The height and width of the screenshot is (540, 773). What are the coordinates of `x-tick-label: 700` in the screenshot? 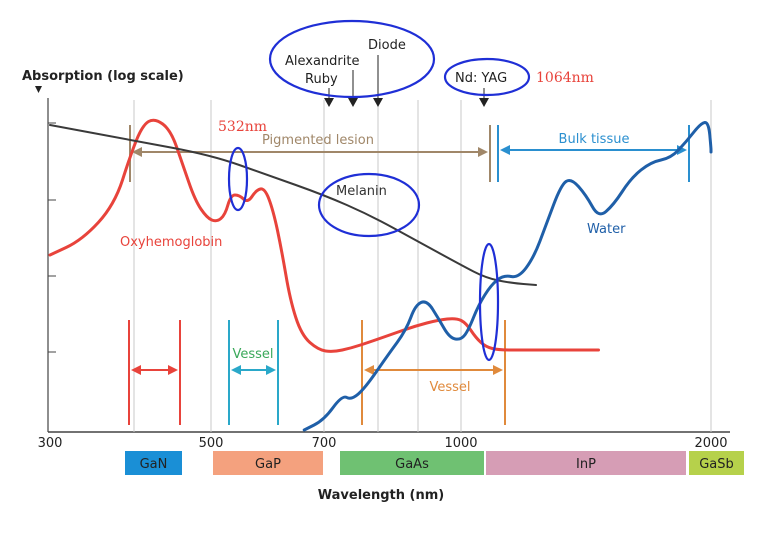 It's located at (324, 443).